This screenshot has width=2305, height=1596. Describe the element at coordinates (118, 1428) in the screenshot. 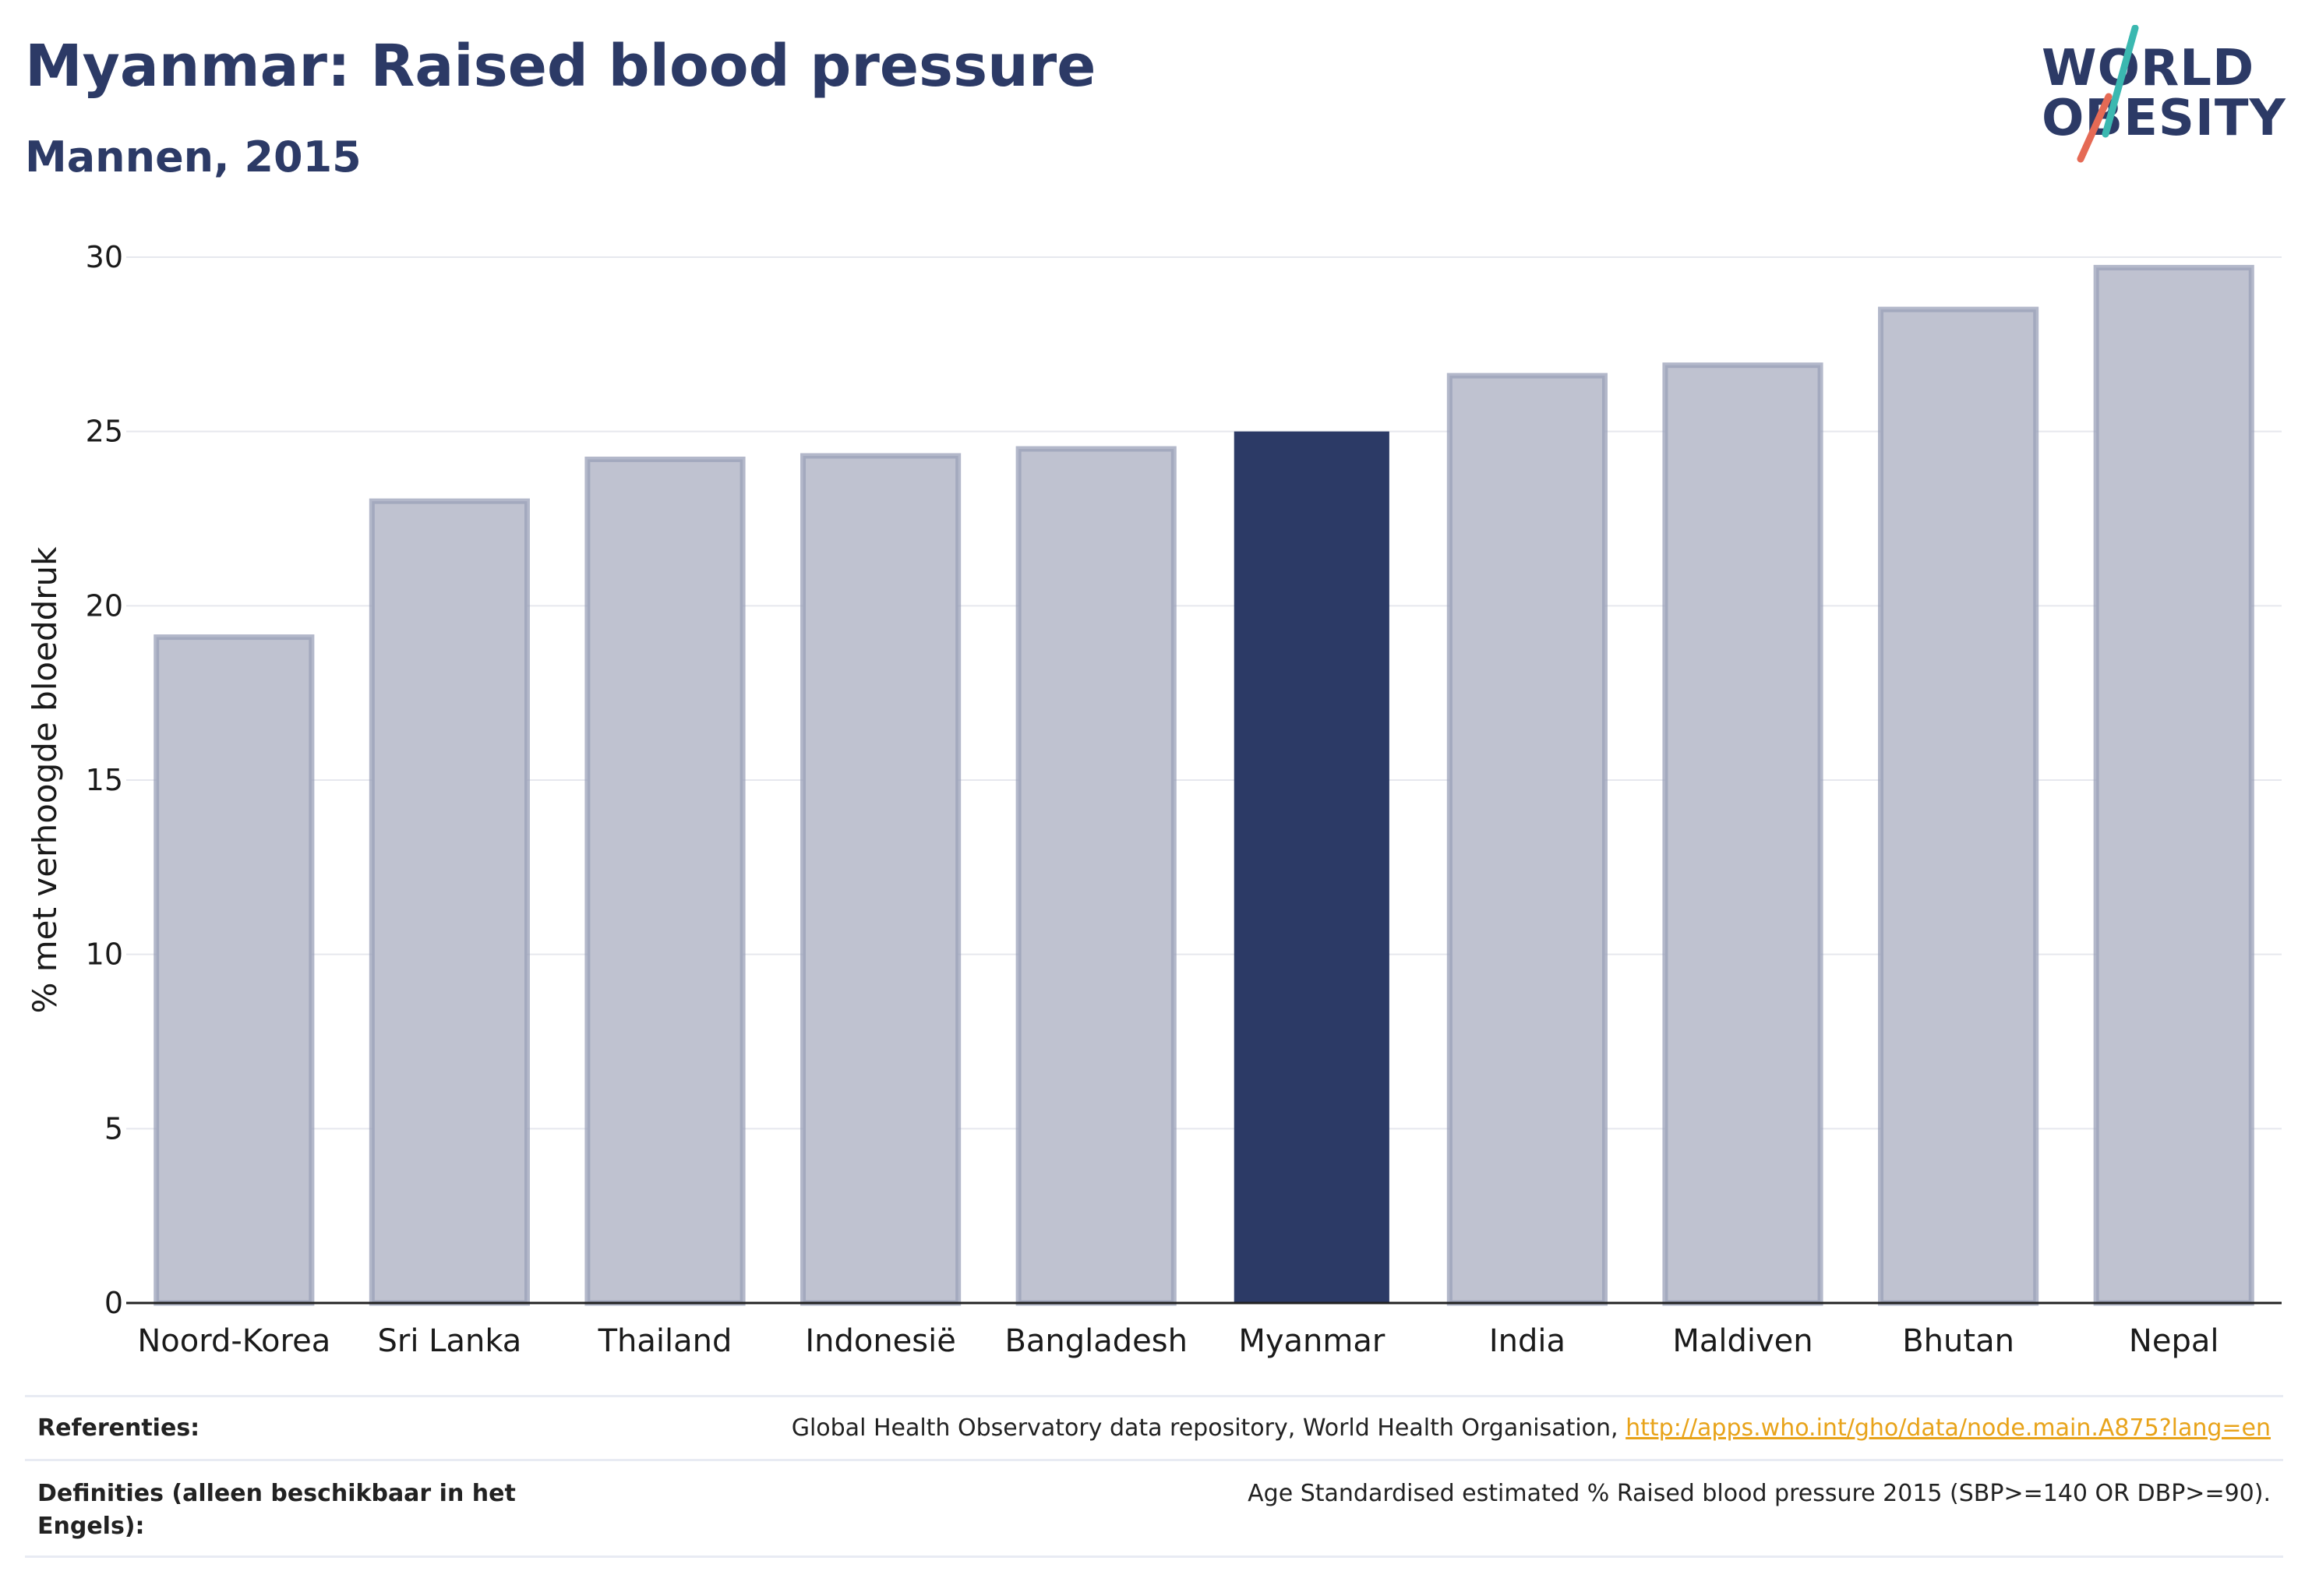

I see `references-label: Referenties:` at that location.